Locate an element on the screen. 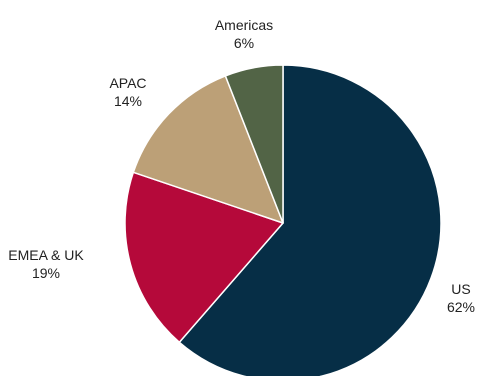  data-label-percent: 62% is located at coordinates (461, 307).